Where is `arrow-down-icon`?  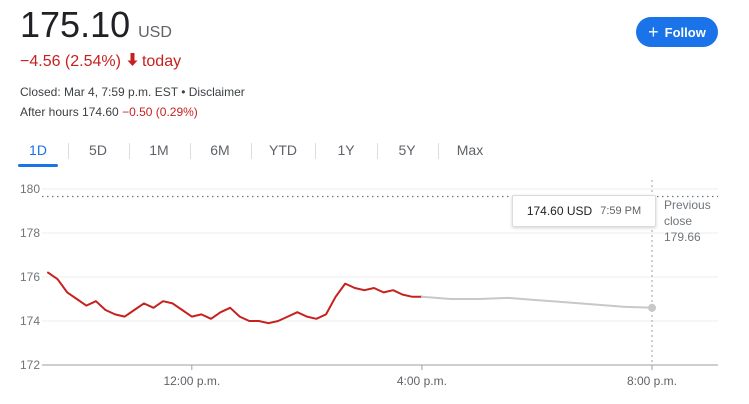
arrow-down-icon is located at coordinates (132, 62).